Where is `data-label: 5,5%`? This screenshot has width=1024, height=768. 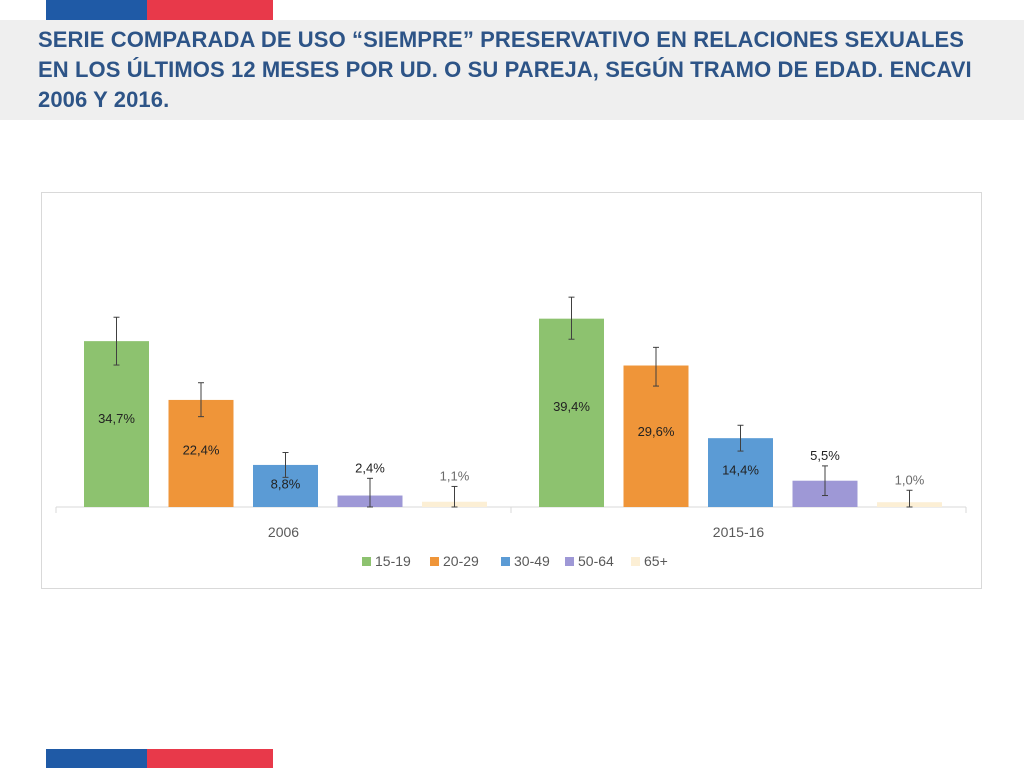
data-label: 5,5% is located at coordinates (825, 455).